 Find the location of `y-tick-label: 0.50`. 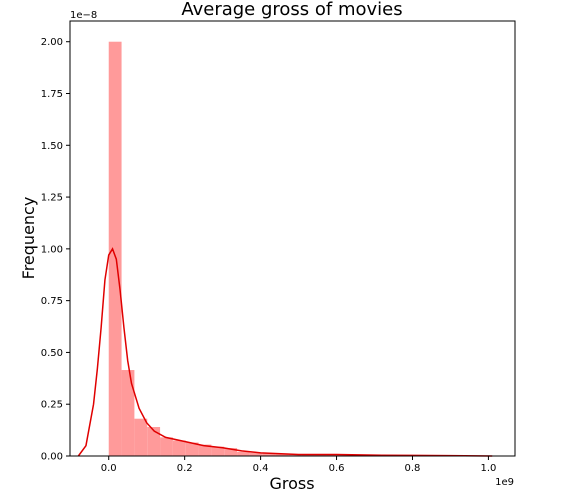

y-tick-label: 0.50 is located at coordinates (52, 353).